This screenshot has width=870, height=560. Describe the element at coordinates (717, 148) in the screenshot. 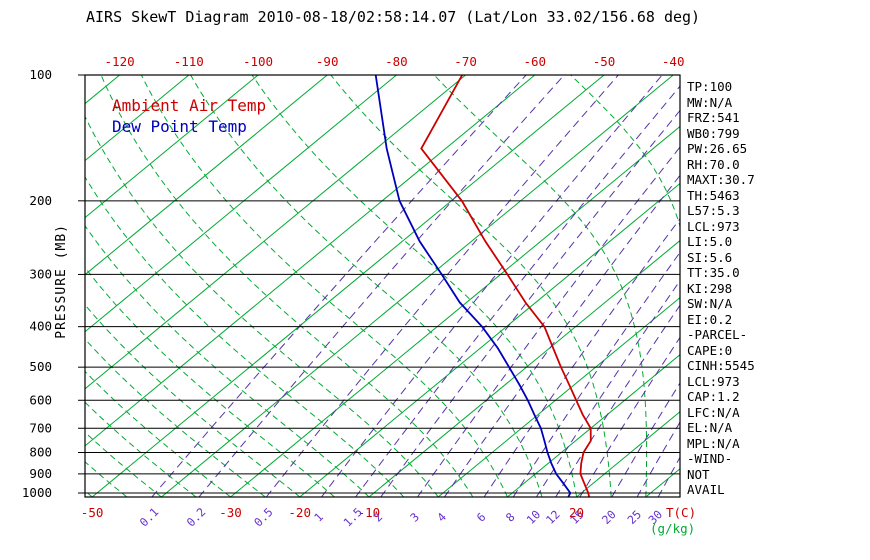

I see `stats-line: PW:26.65` at that location.